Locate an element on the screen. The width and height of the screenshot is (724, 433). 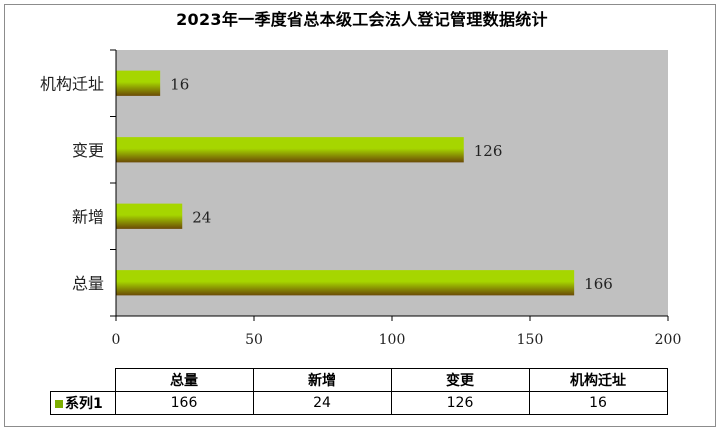
data-label: 24 is located at coordinates (201, 217).